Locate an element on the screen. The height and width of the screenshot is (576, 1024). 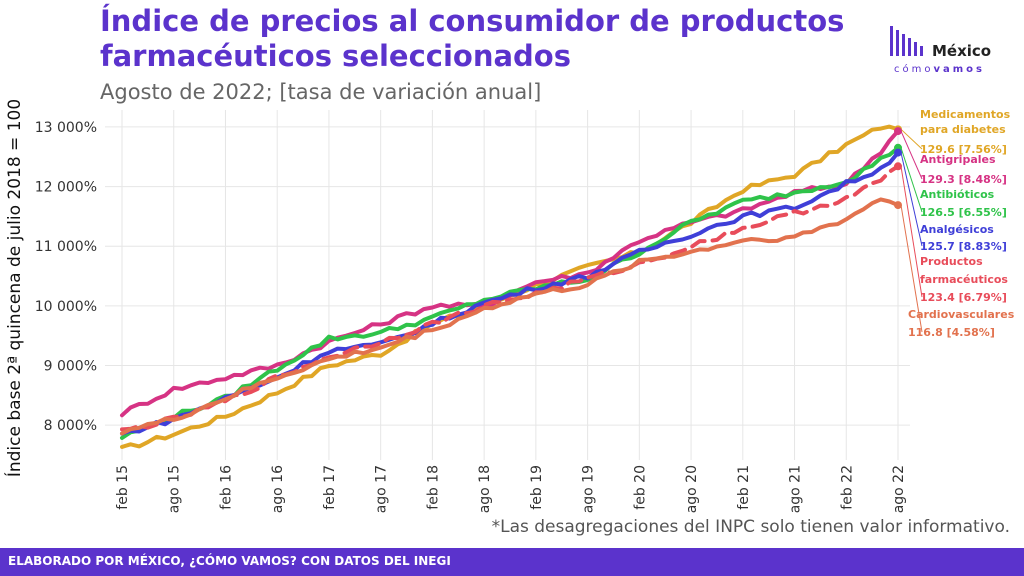
series-label: 123.4 [6.79%] is located at coordinates (963, 297).